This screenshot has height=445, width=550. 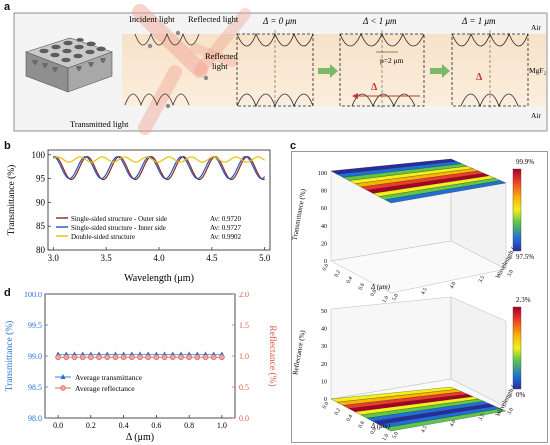 I want to click on state-title-delta-lt1: Δ < 1 μm, so click(x=379, y=21).